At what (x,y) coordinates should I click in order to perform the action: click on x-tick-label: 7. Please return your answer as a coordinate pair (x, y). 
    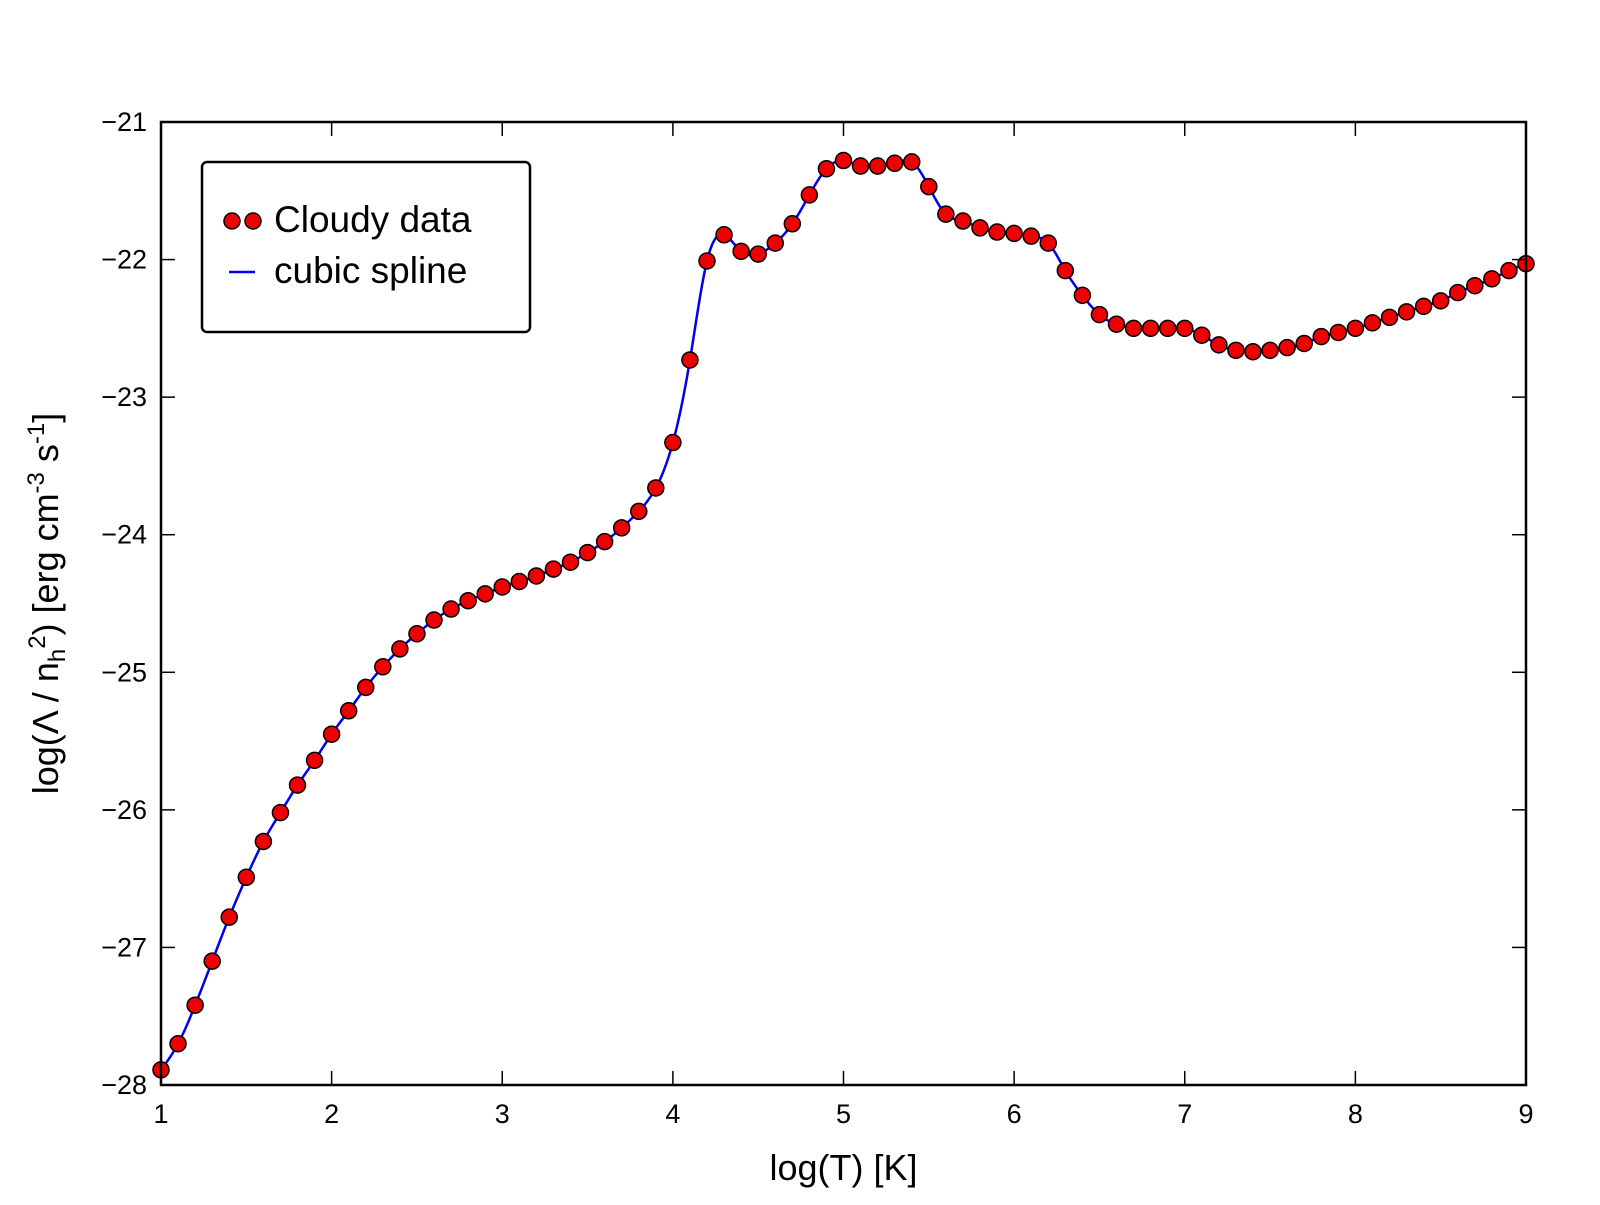
    Looking at the image, I should click on (1184, 1114).